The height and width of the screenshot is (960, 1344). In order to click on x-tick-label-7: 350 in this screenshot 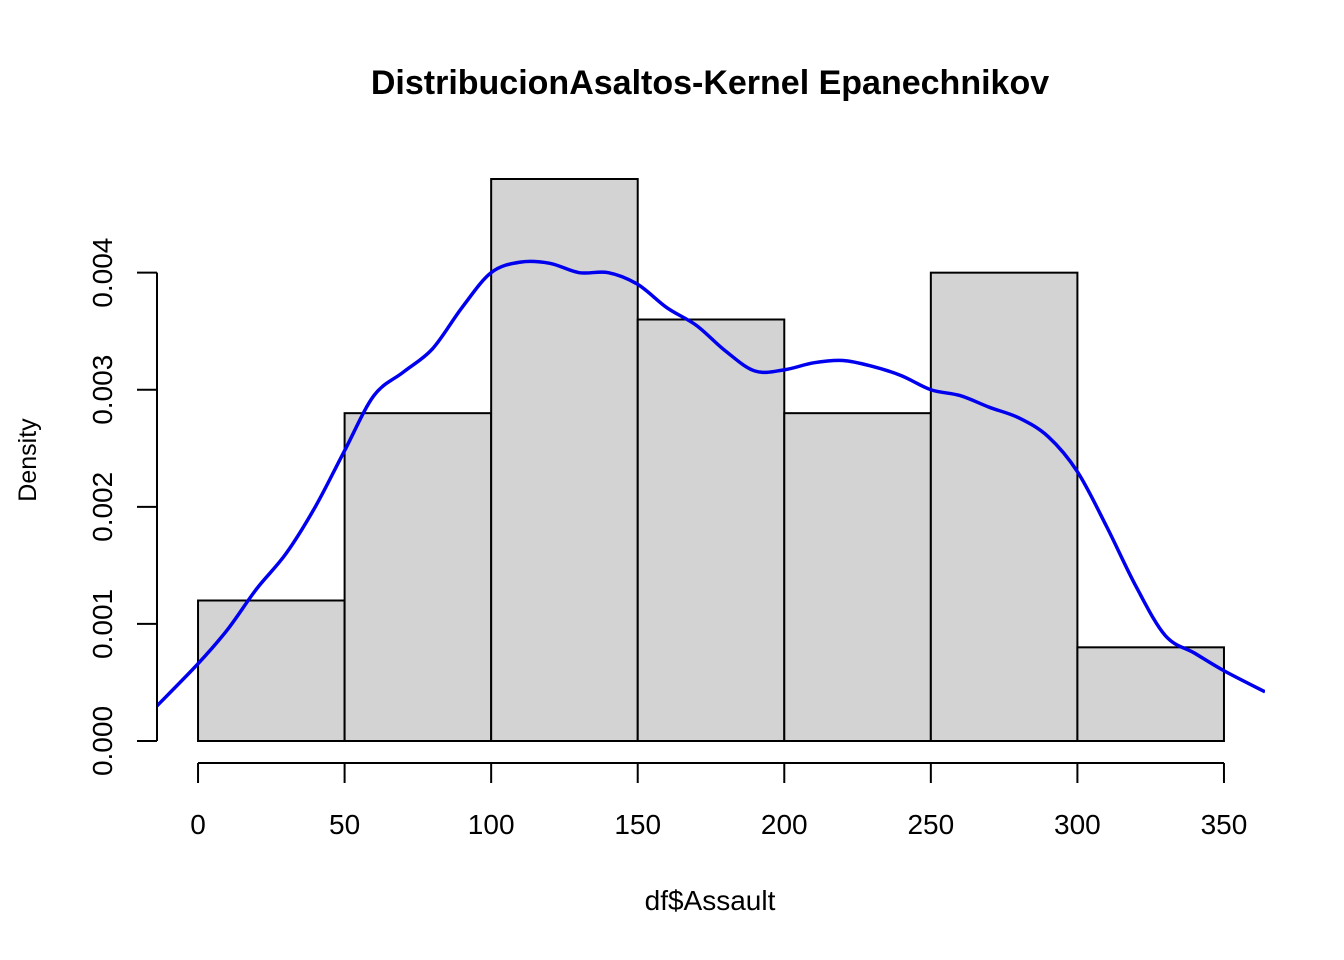, I will do `click(1224, 824)`.